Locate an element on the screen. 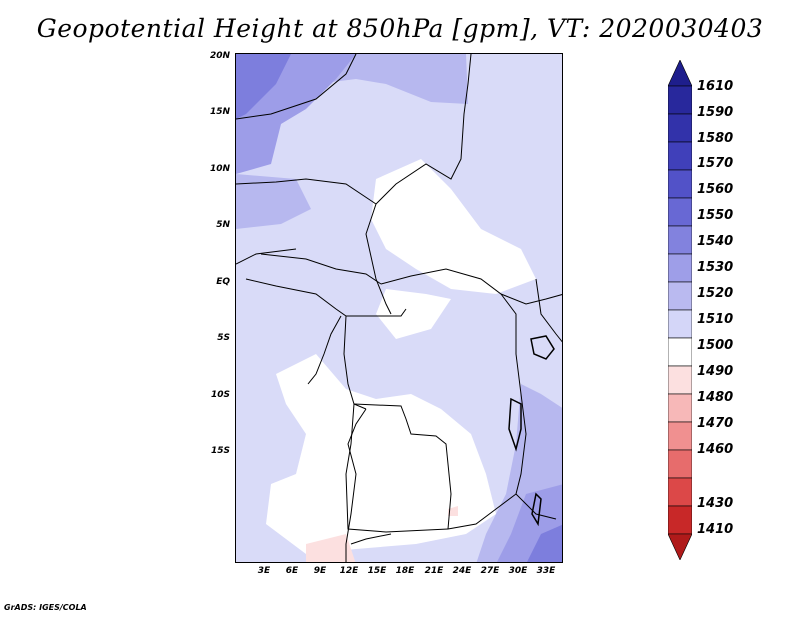 This screenshot has height=618, width=800. colorbar-label: 1460 is located at coordinates (715, 449).